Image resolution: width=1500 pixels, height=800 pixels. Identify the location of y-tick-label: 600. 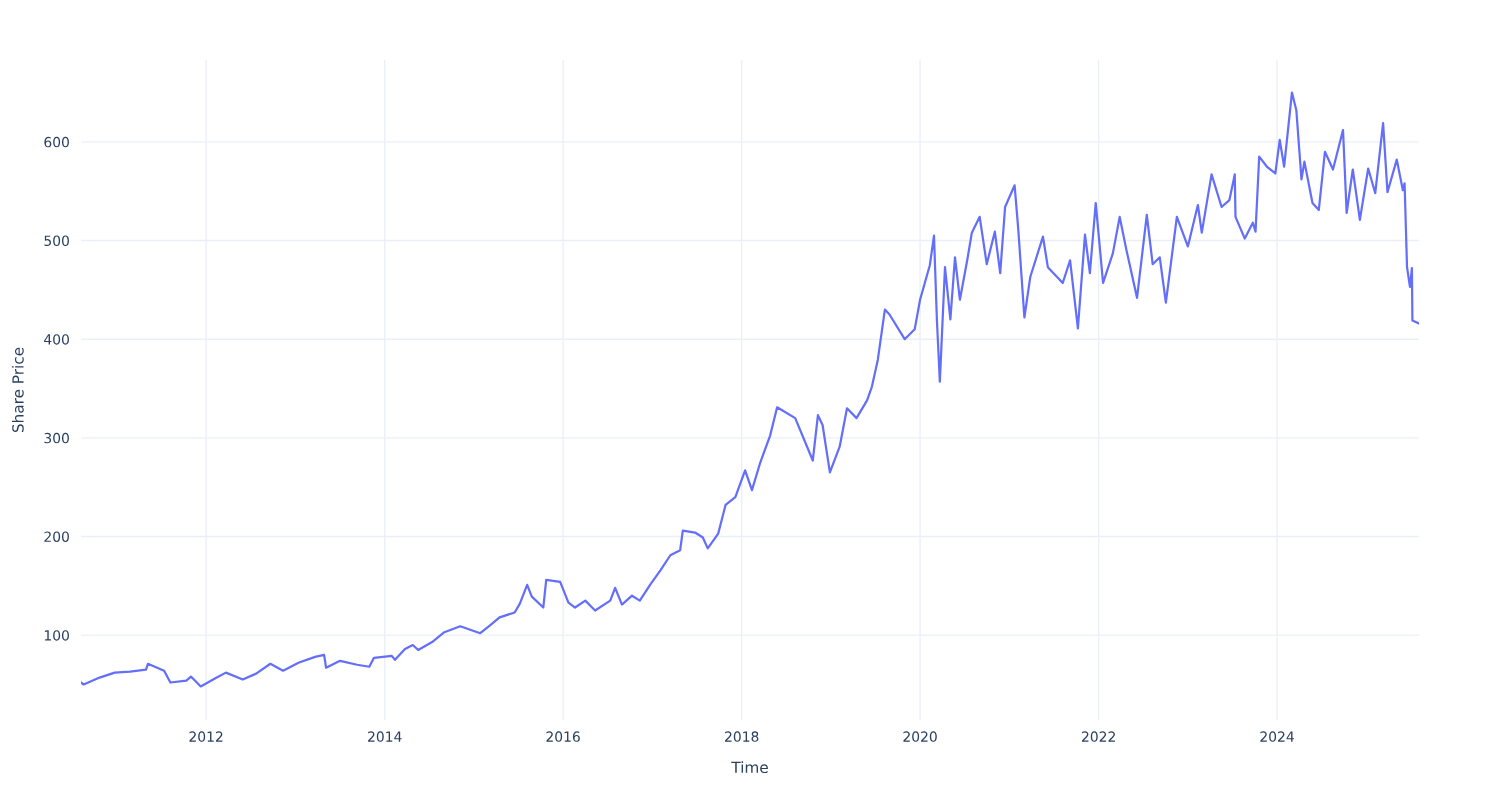
(56, 142).